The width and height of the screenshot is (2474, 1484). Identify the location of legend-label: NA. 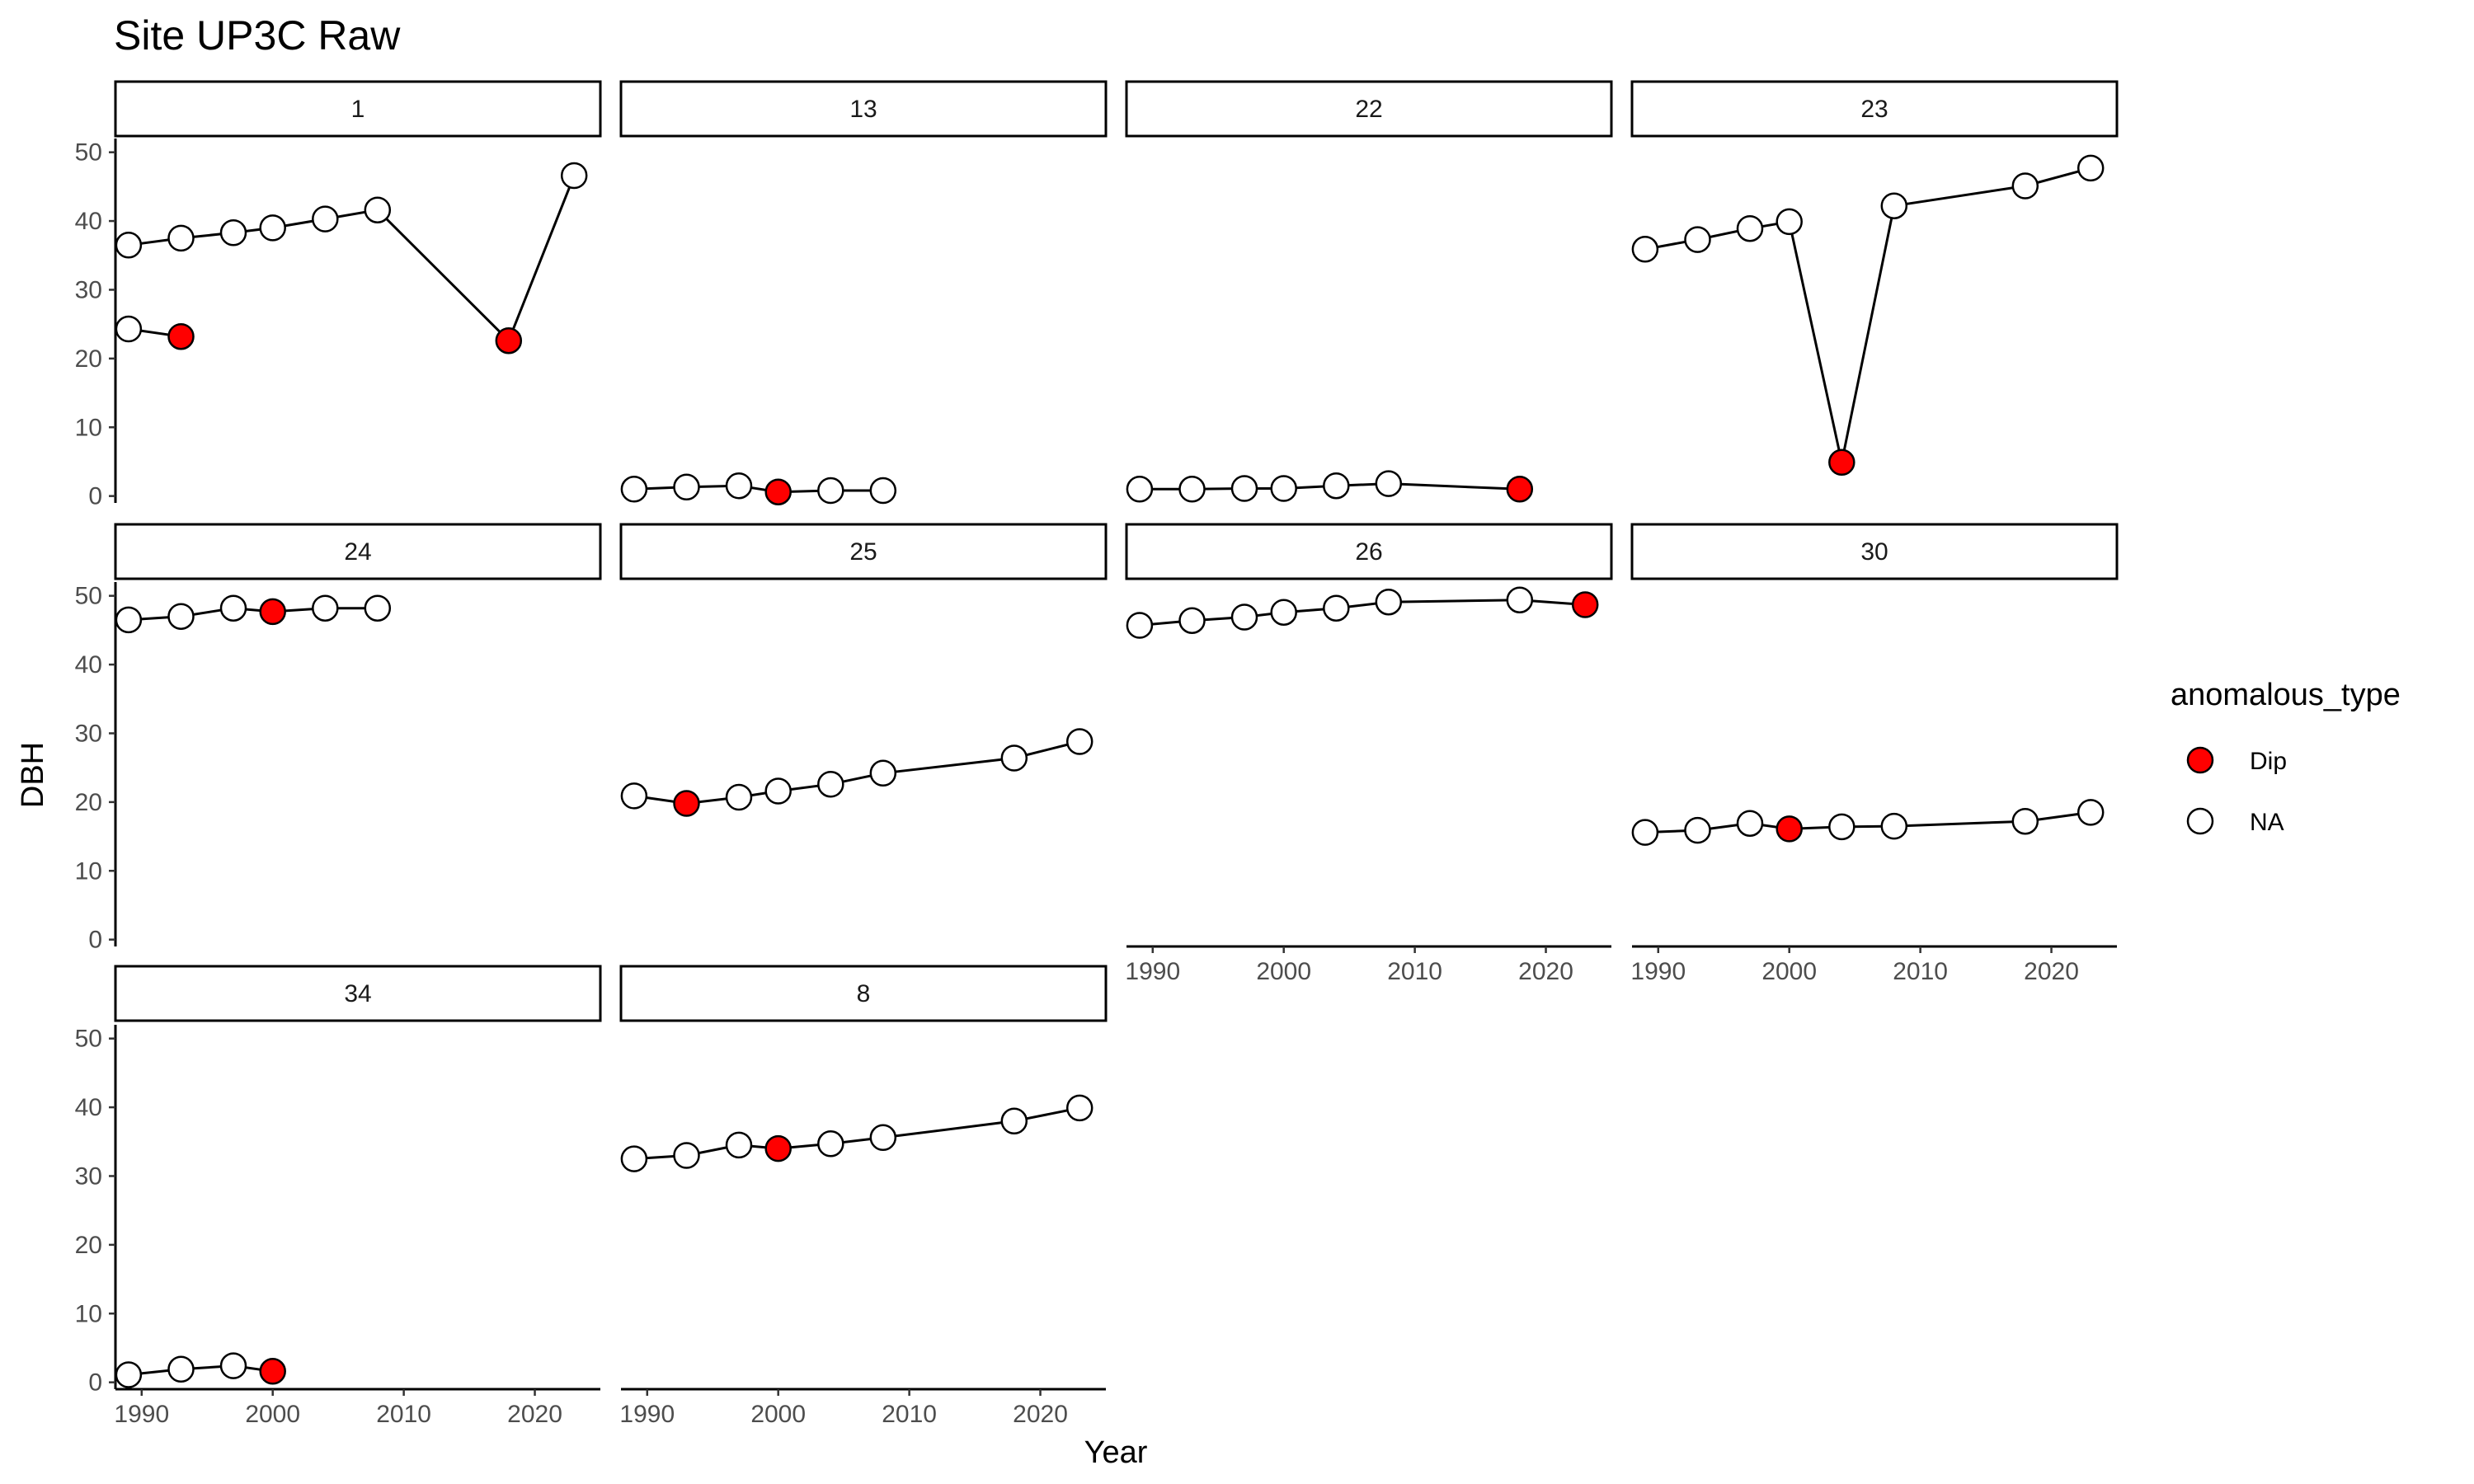
(2267, 822).